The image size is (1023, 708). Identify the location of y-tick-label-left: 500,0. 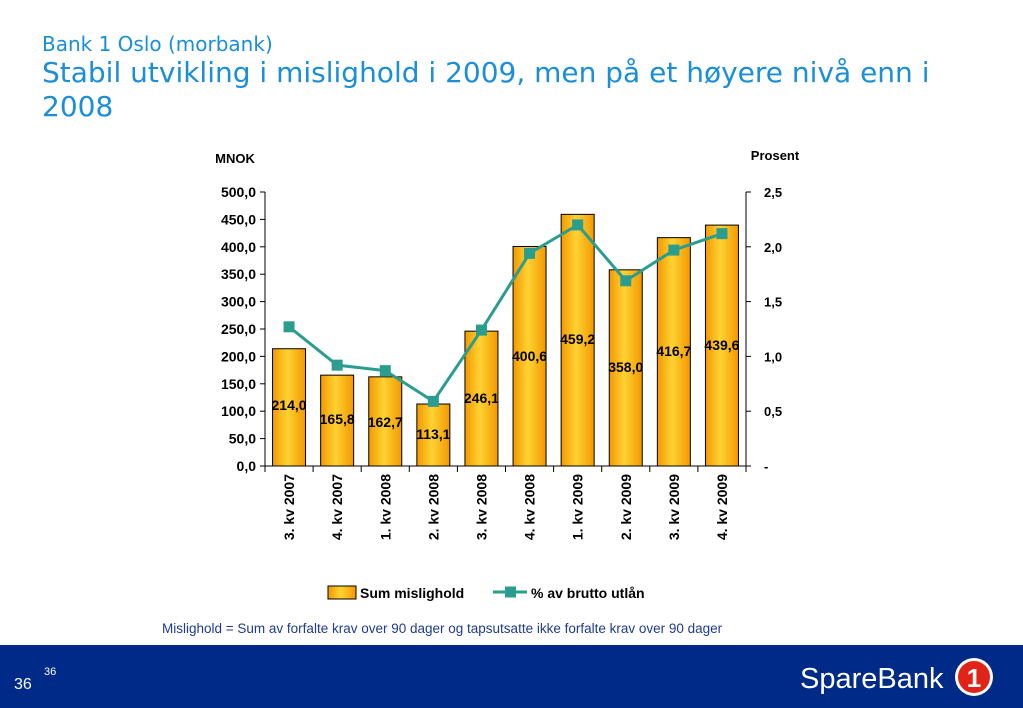
(238, 192).